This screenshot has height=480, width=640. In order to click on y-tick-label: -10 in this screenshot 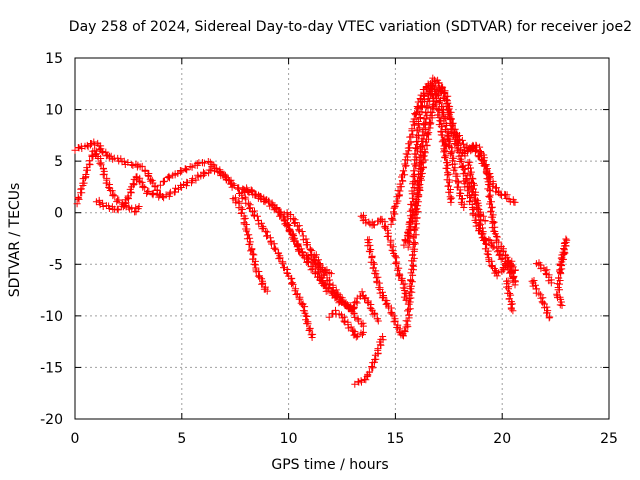, I will do `click(51, 317)`.